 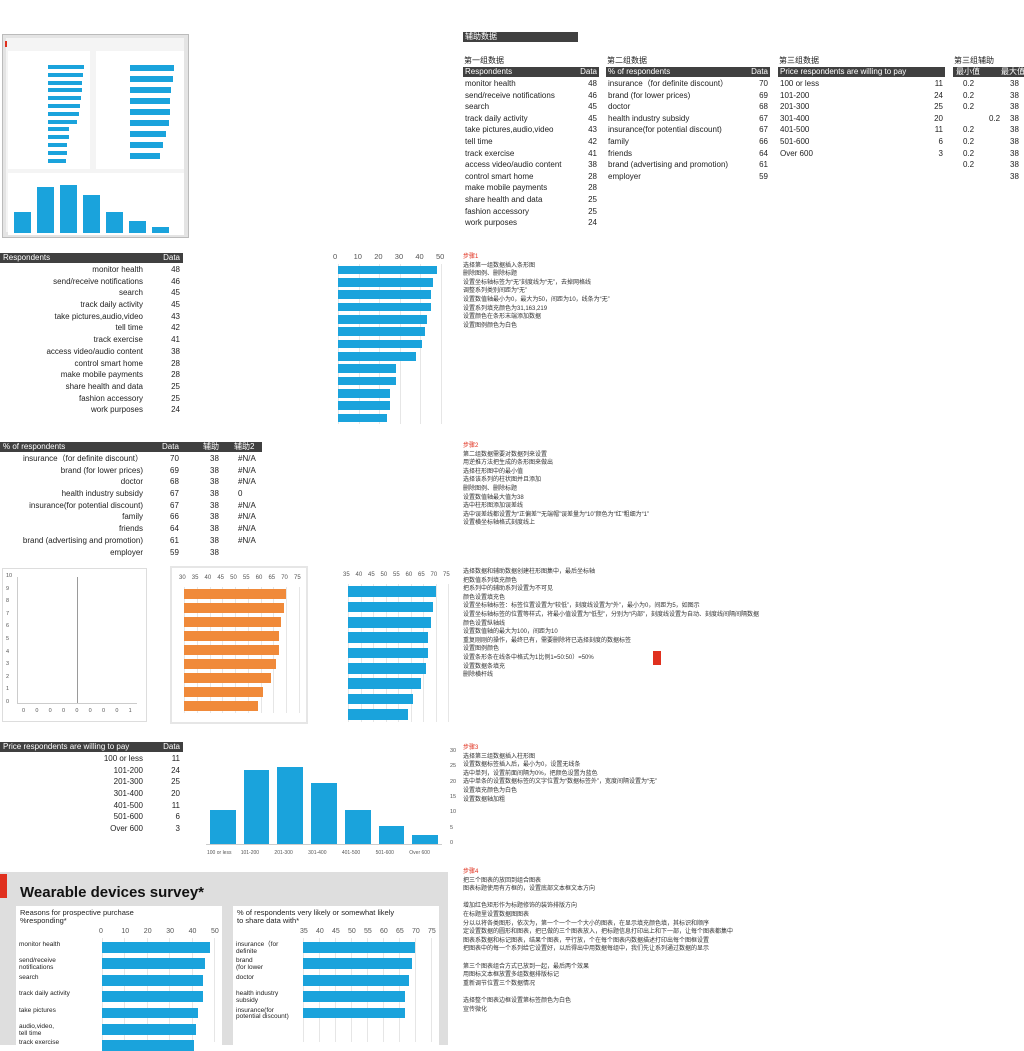 I want to click on note-line: 调整系列类别间距为“无”, so click(x=495, y=291).